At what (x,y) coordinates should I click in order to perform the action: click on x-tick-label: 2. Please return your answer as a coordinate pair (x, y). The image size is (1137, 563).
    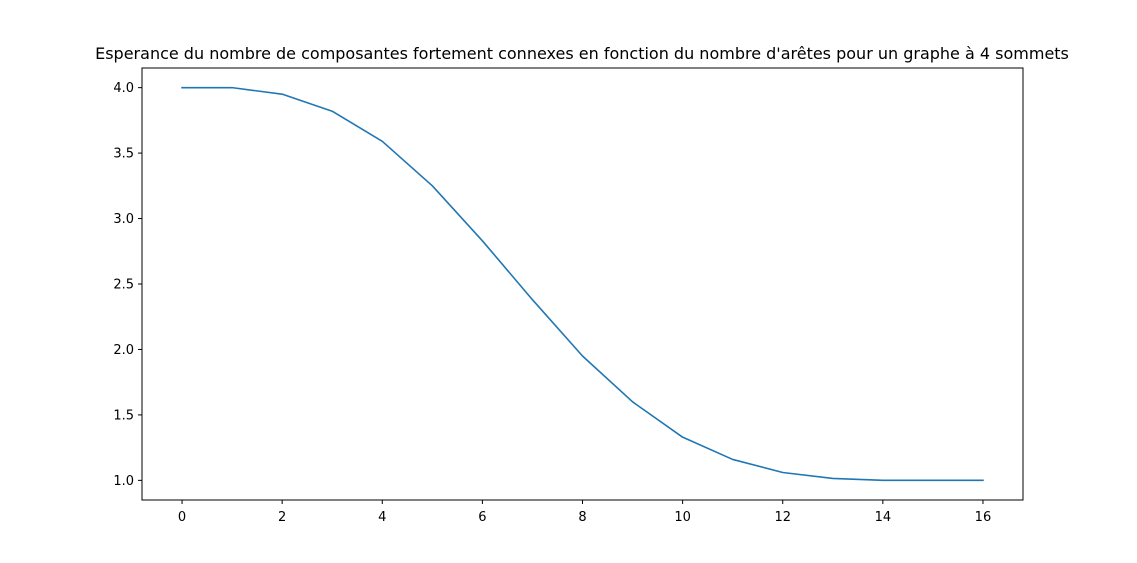
    Looking at the image, I should click on (282, 517).